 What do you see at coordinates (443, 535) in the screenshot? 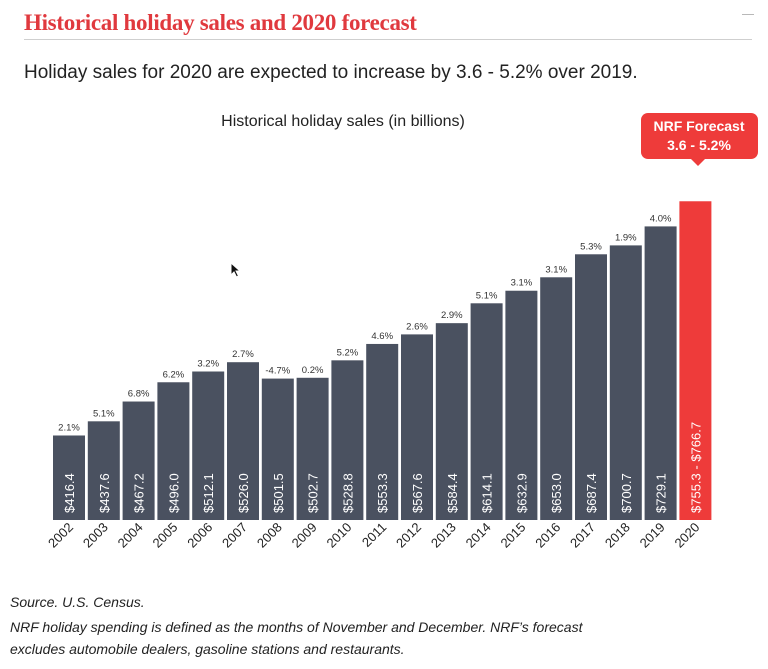
I see `x-tick-label: 2013` at bounding box center [443, 535].